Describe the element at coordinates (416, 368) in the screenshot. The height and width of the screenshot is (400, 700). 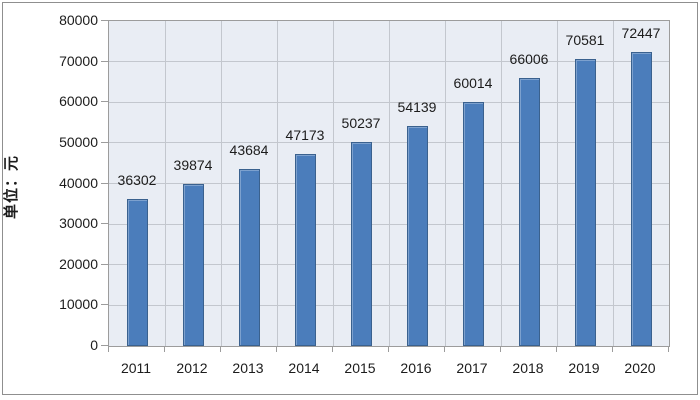
I see `x-tick-label: 2016` at that location.